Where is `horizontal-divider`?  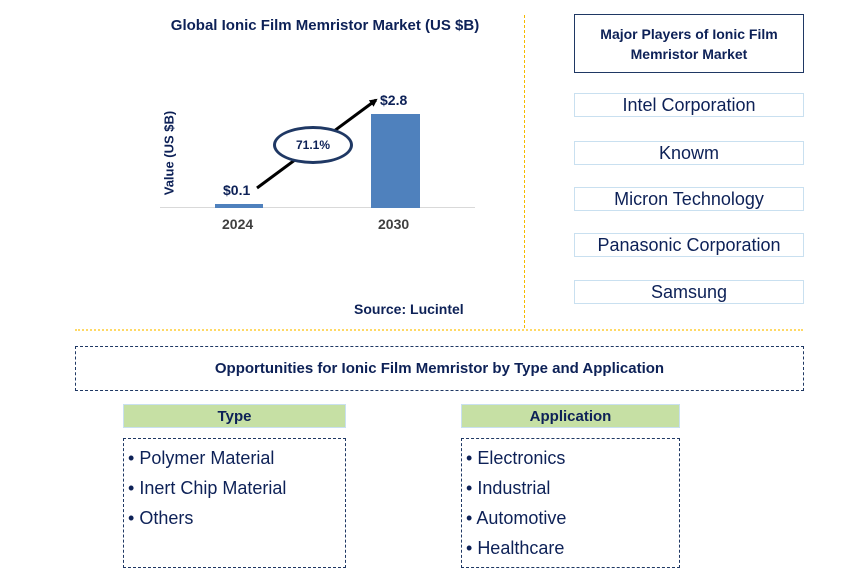 horizontal-divider is located at coordinates (439, 330).